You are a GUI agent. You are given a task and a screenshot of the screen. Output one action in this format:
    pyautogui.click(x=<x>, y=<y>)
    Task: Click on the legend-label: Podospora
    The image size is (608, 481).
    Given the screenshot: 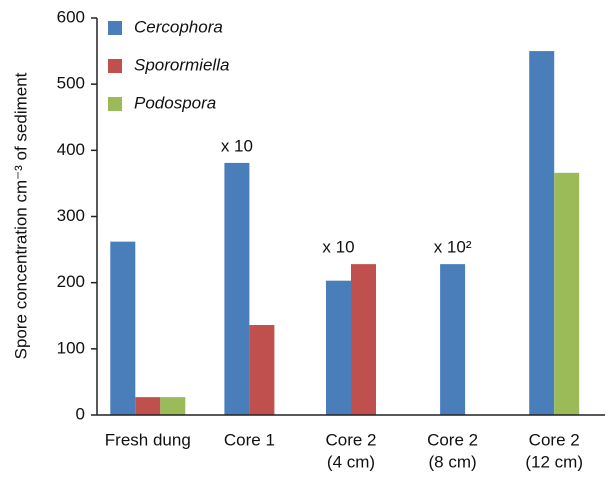 What is the action you would take?
    pyautogui.click(x=175, y=102)
    